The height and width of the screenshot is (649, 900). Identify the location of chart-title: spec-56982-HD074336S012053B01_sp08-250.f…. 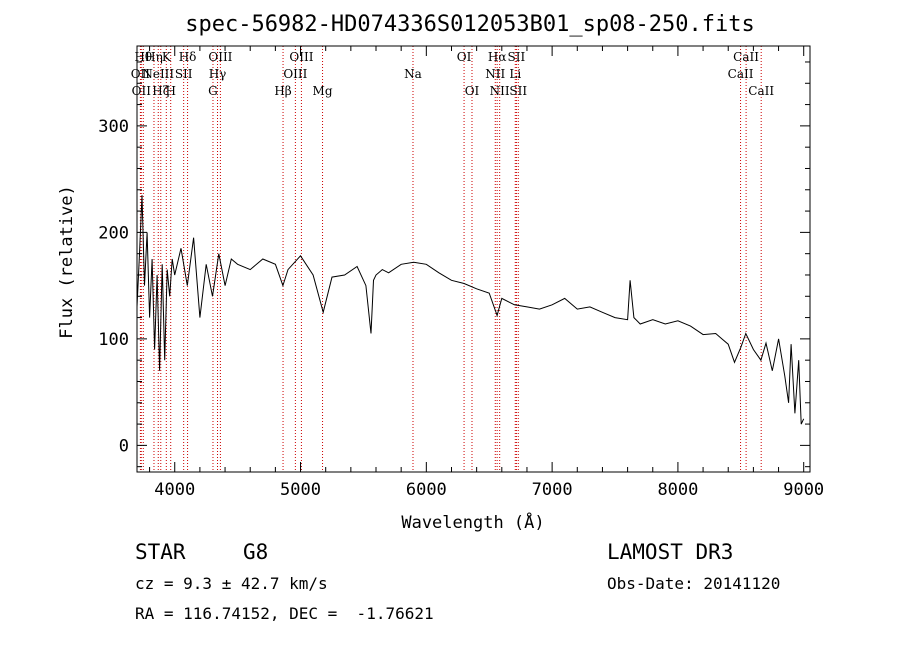
(470, 24).